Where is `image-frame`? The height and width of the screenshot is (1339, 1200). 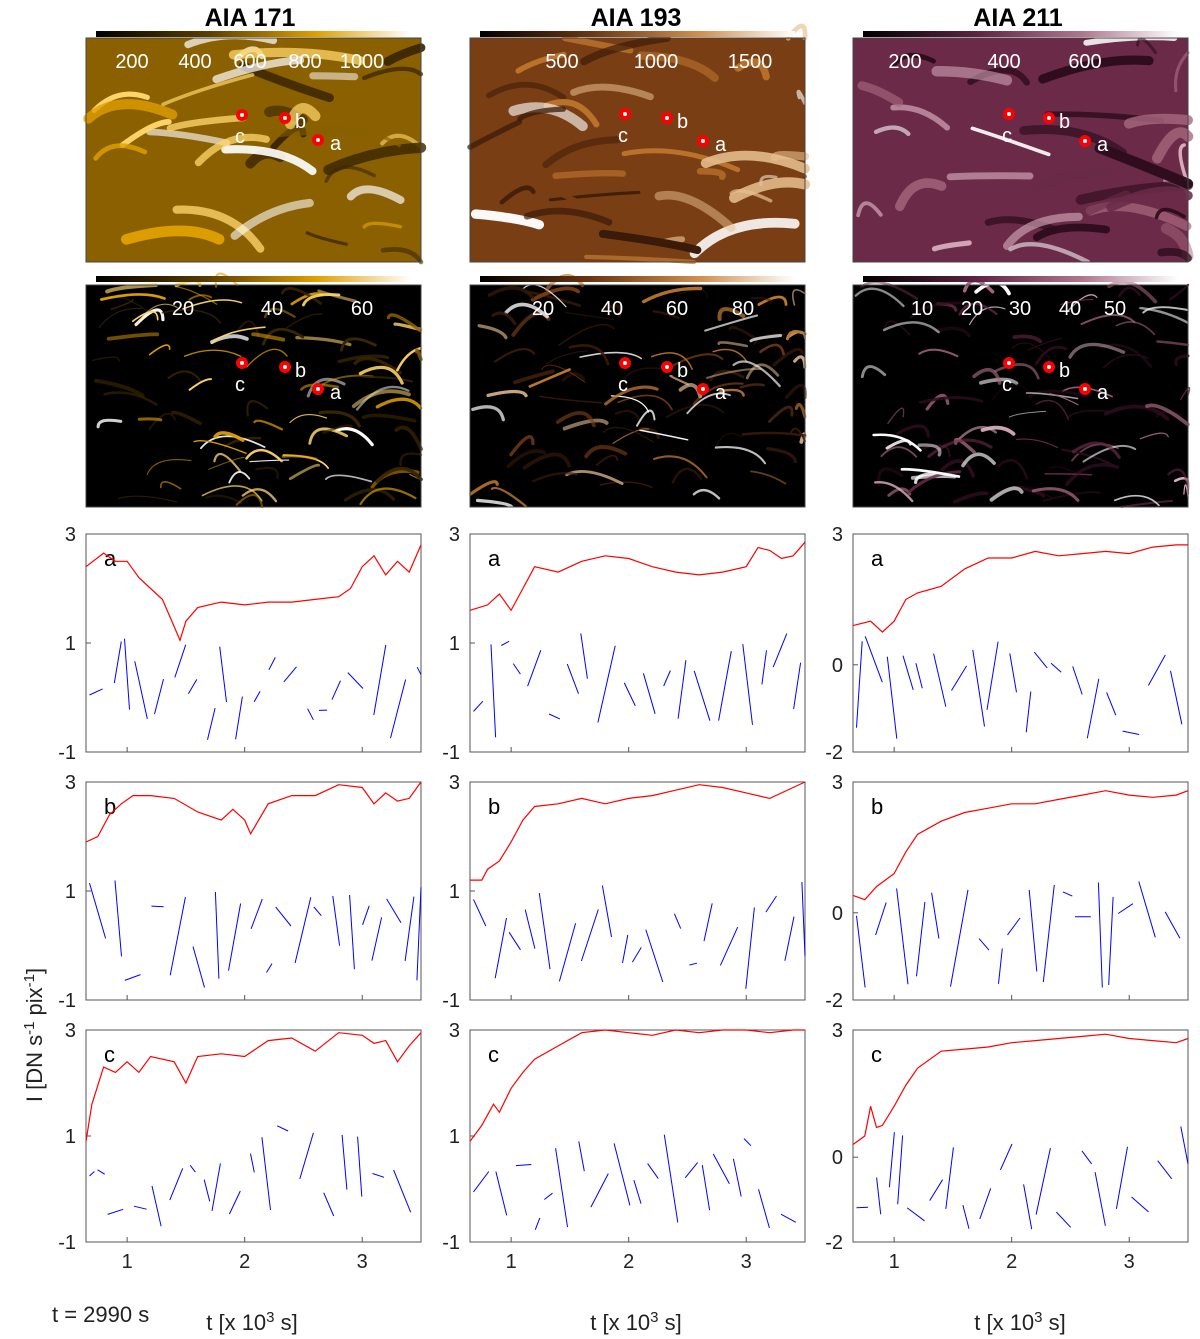
image-frame is located at coordinates (637, 150).